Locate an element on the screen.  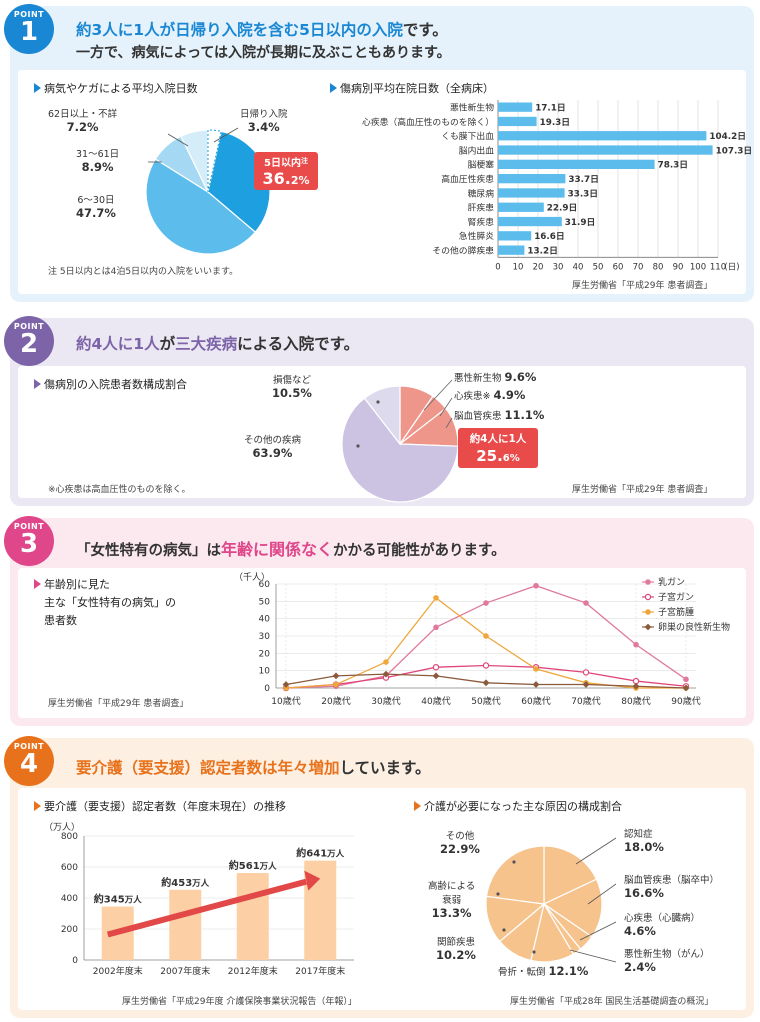
bar1-value-label: 19.3日 is located at coordinates (555, 122).